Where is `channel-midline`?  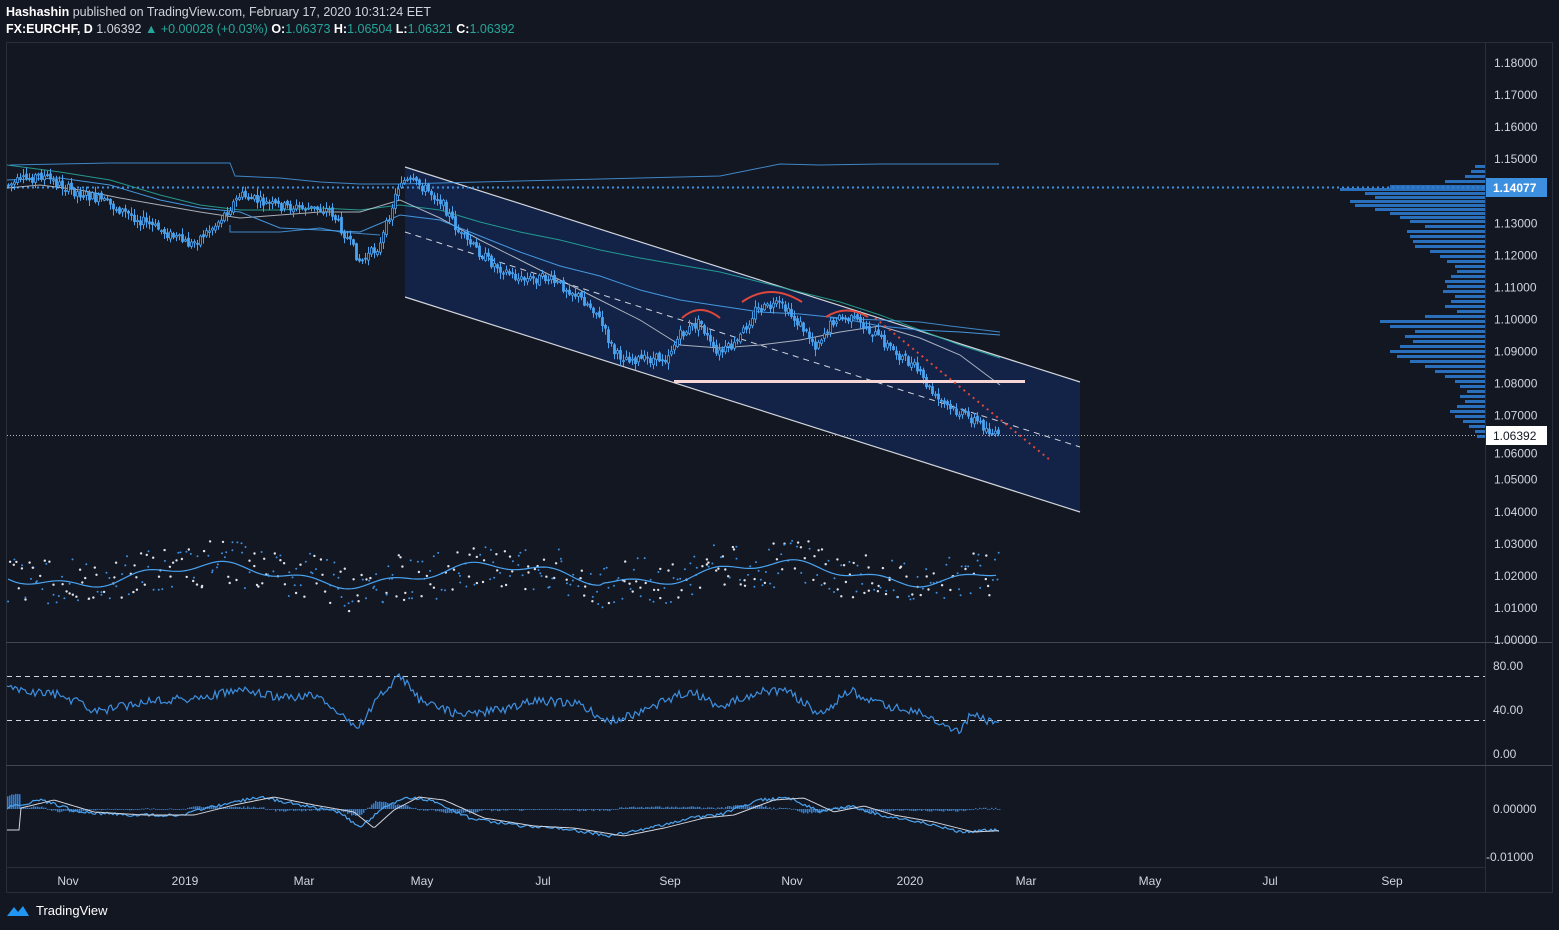 channel-midline is located at coordinates (742, 339).